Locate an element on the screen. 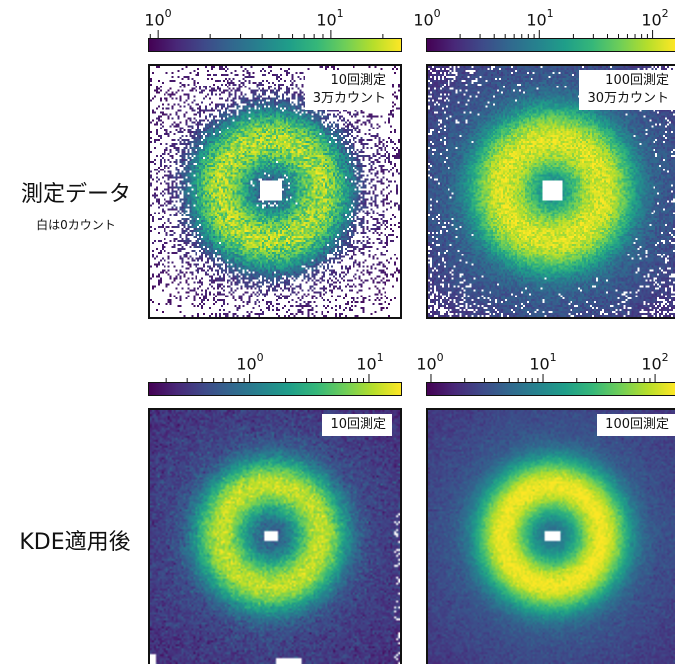 This screenshot has width=675, height=664. heatmap-panel: 10回測定 is located at coordinates (275, 536).